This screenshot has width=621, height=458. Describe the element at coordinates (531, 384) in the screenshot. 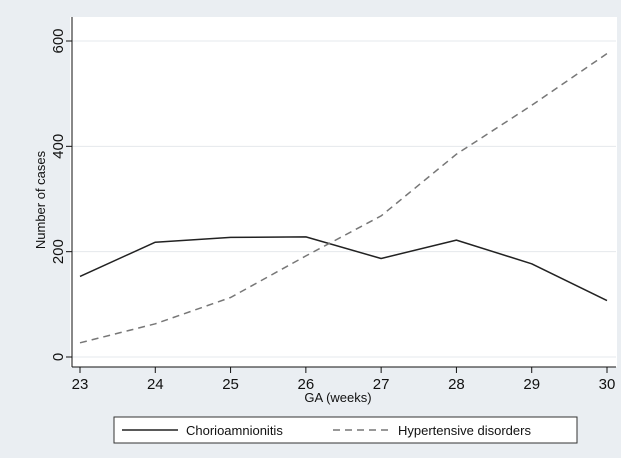

I see `x-tick-label: 29` at that location.